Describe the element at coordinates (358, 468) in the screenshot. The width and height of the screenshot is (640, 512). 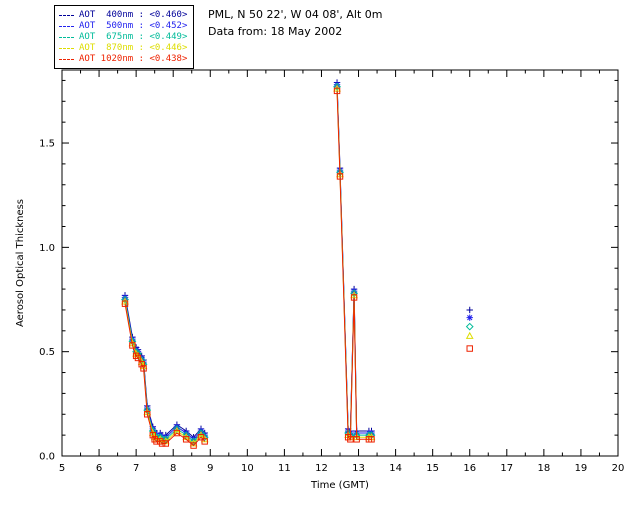
I see `x-tick-label: 13` at that location.